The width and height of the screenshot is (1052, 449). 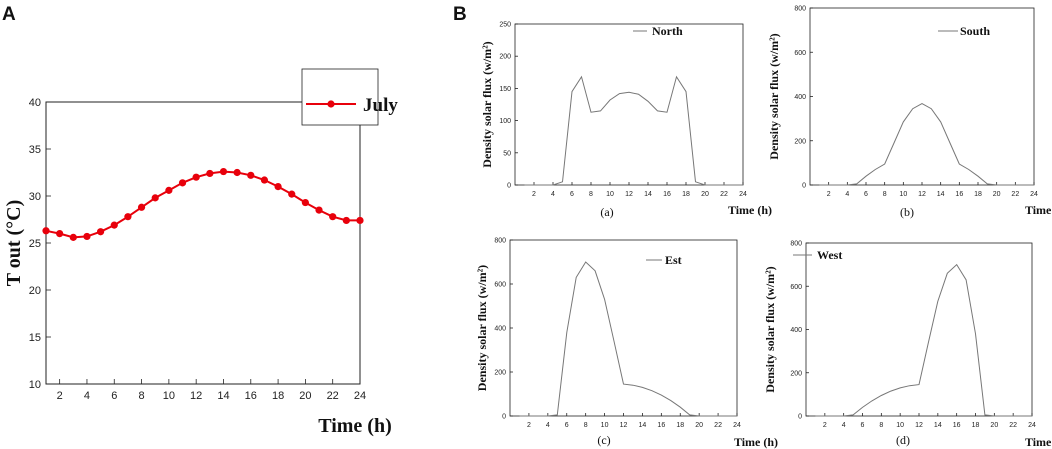 What do you see at coordinates (975, 31) in the screenshot?
I see `legend-label-b: South` at bounding box center [975, 31].